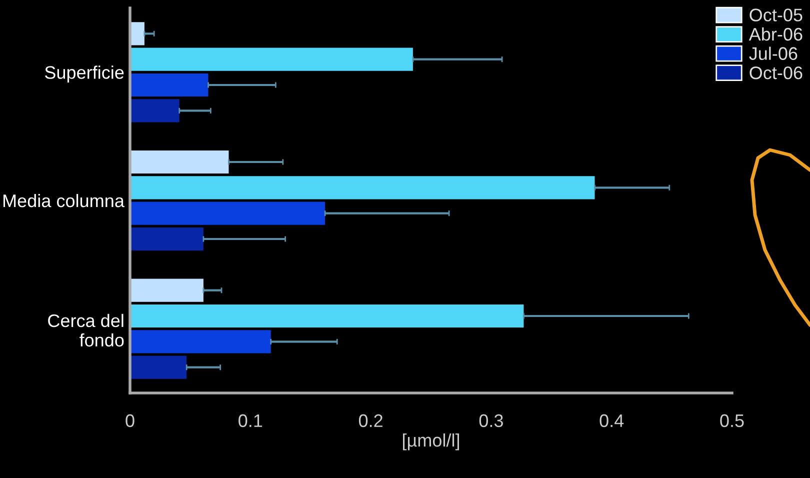  What do you see at coordinates (773, 53) in the screenshot?
I see `legend-label: Jul-06` at bounding box center [773, 53].